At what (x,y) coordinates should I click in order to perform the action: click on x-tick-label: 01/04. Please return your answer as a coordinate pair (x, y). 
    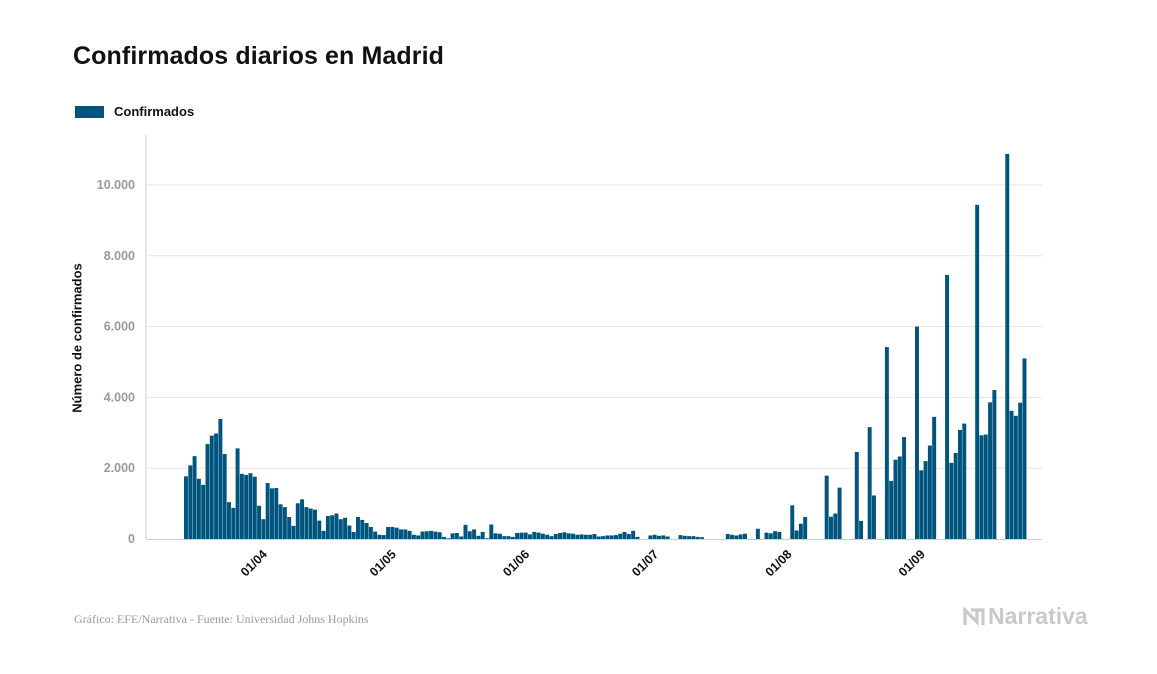
    Looking at the image, I should click on (254, 563).